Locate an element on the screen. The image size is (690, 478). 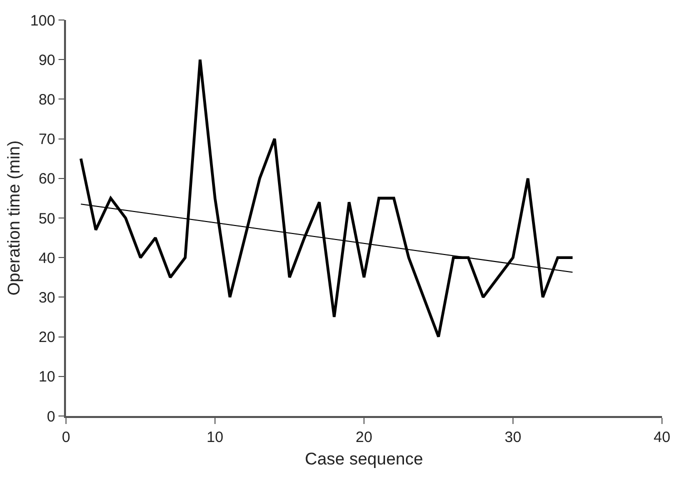
y-tick-label: 80 is located at coordinates (47, 99).